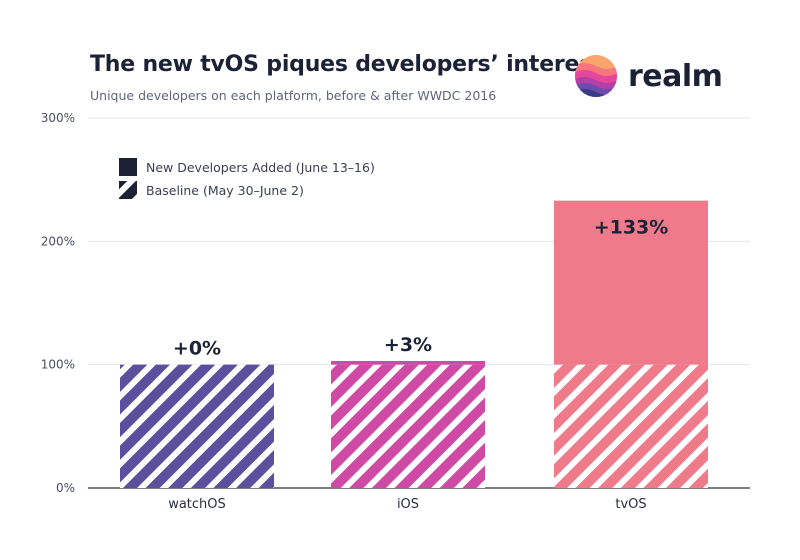  I want to click on data-label-tvos: +133%, so click(631, 228).